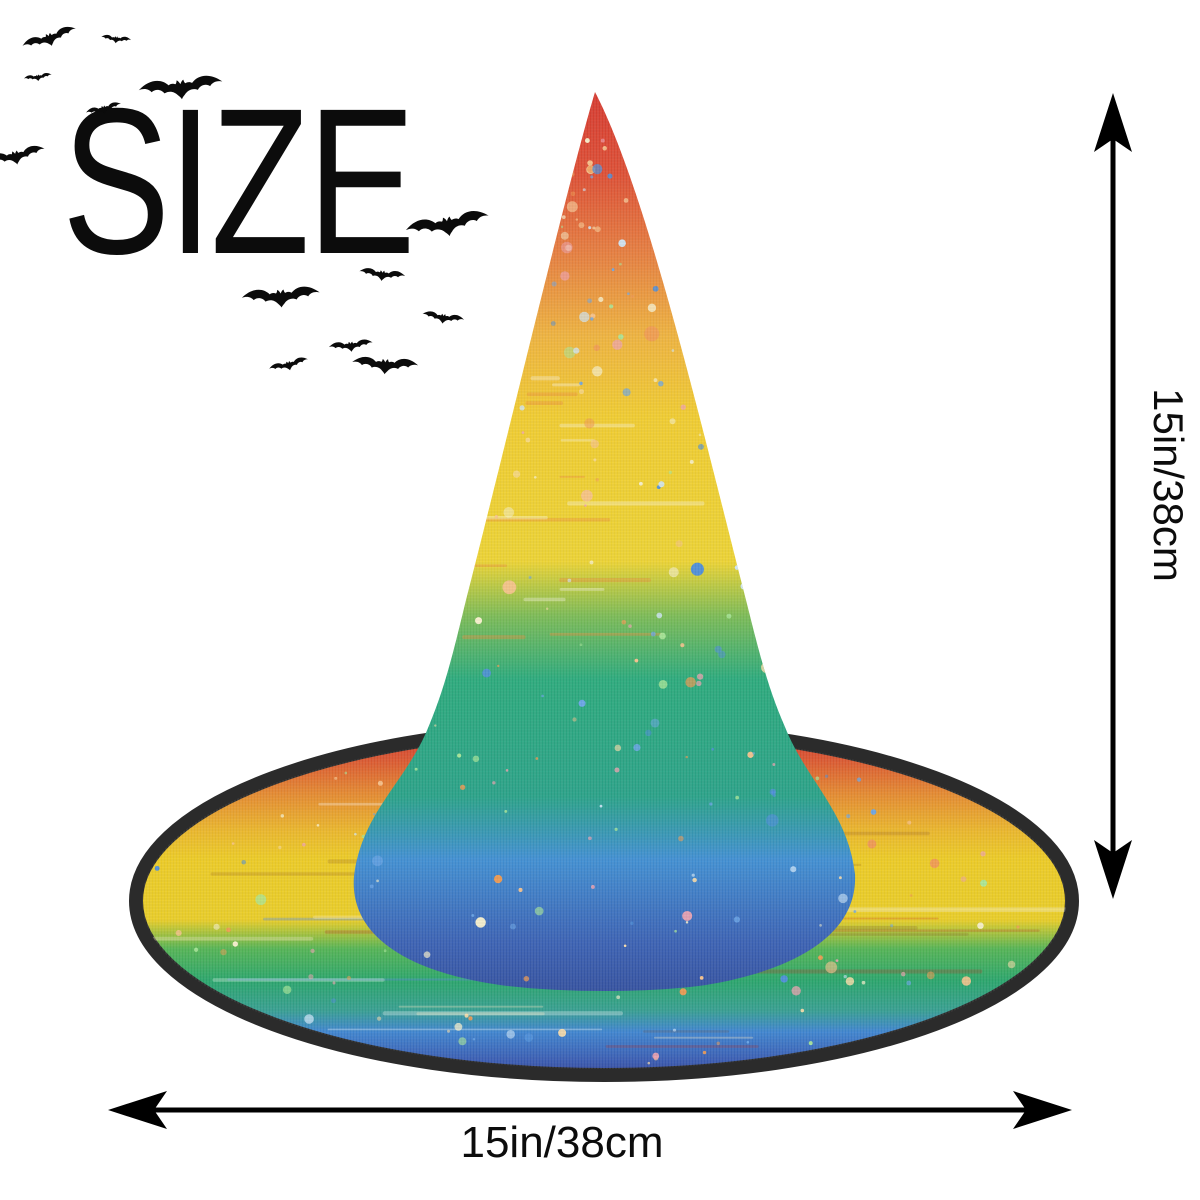 The width and height of the screenshot is (1200, 1200). I want to click on width-arrow, so click(590, 1110).